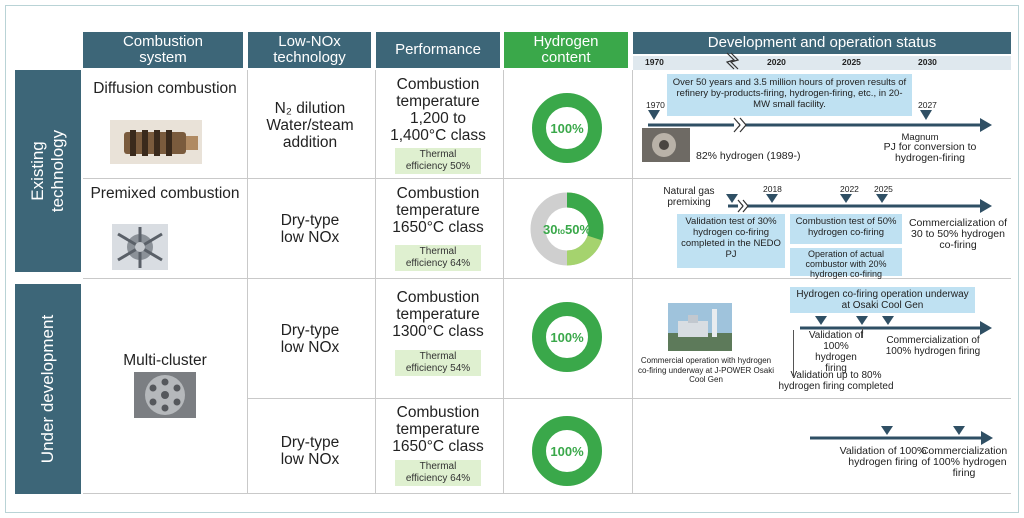 This screenshot has height=518, width=1024. What do you see at coordinates (165, 88) in the screenshot?
I see `system-diffusion-label: Diffusion combustion` at bounding box center [165, 88].